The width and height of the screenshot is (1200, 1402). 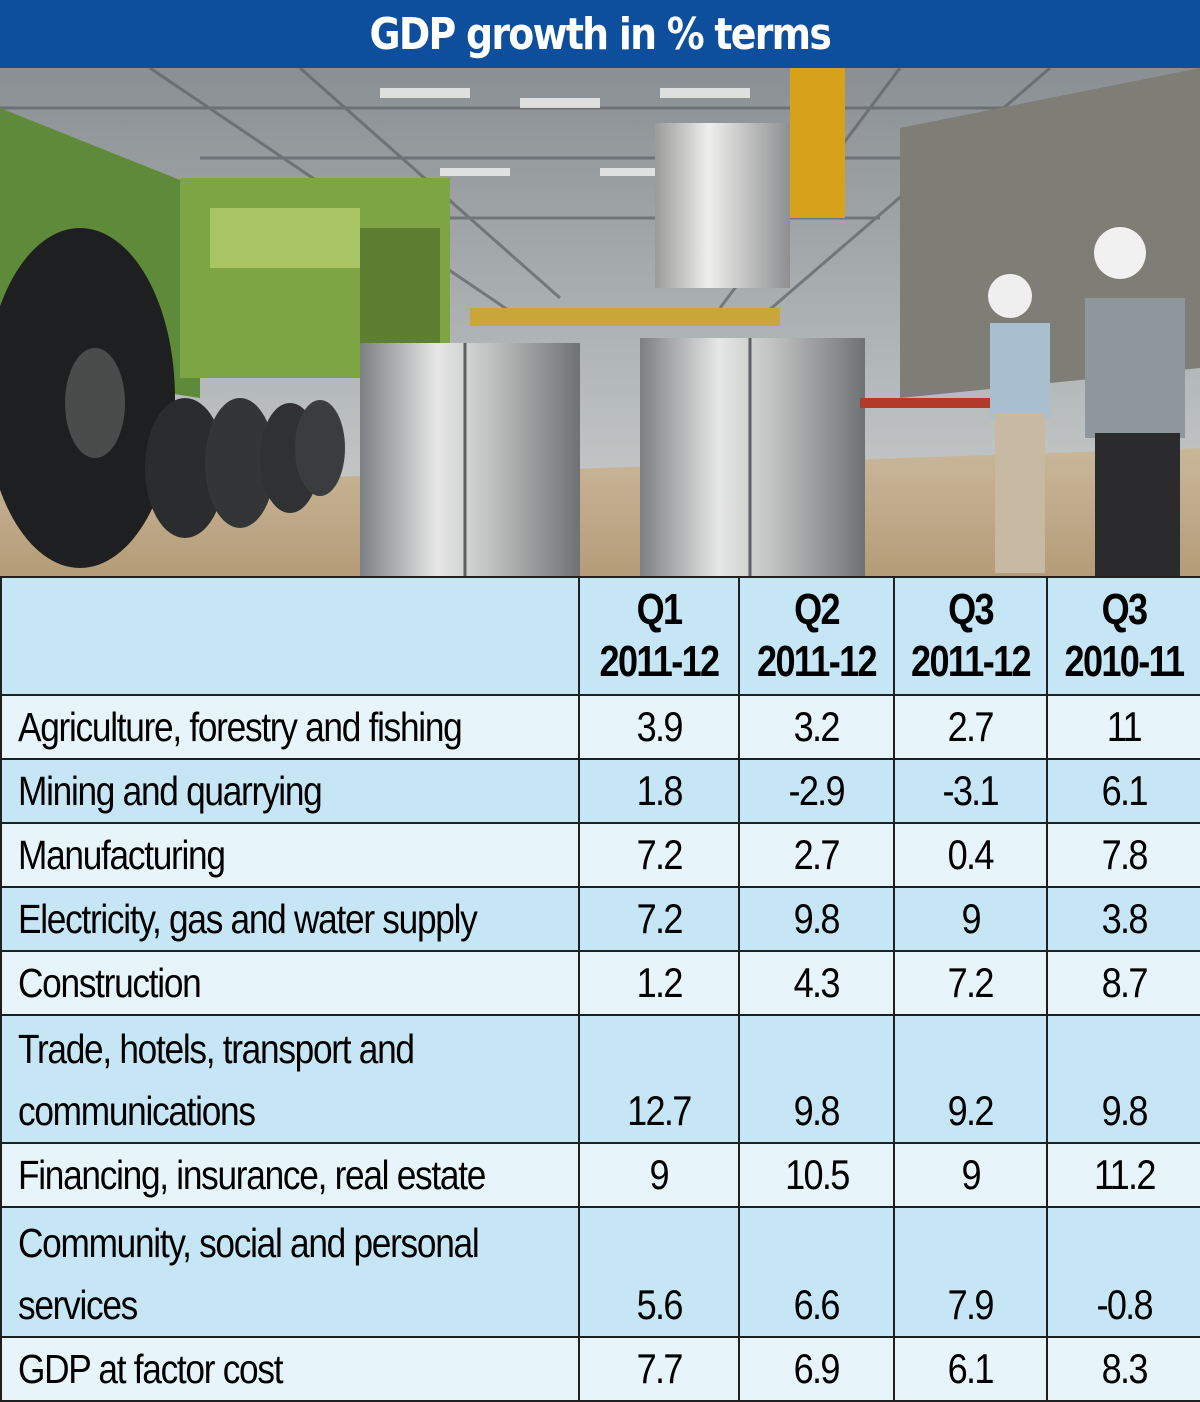 I want to click on value-text: 10.5, so click(x=817, y=1174).